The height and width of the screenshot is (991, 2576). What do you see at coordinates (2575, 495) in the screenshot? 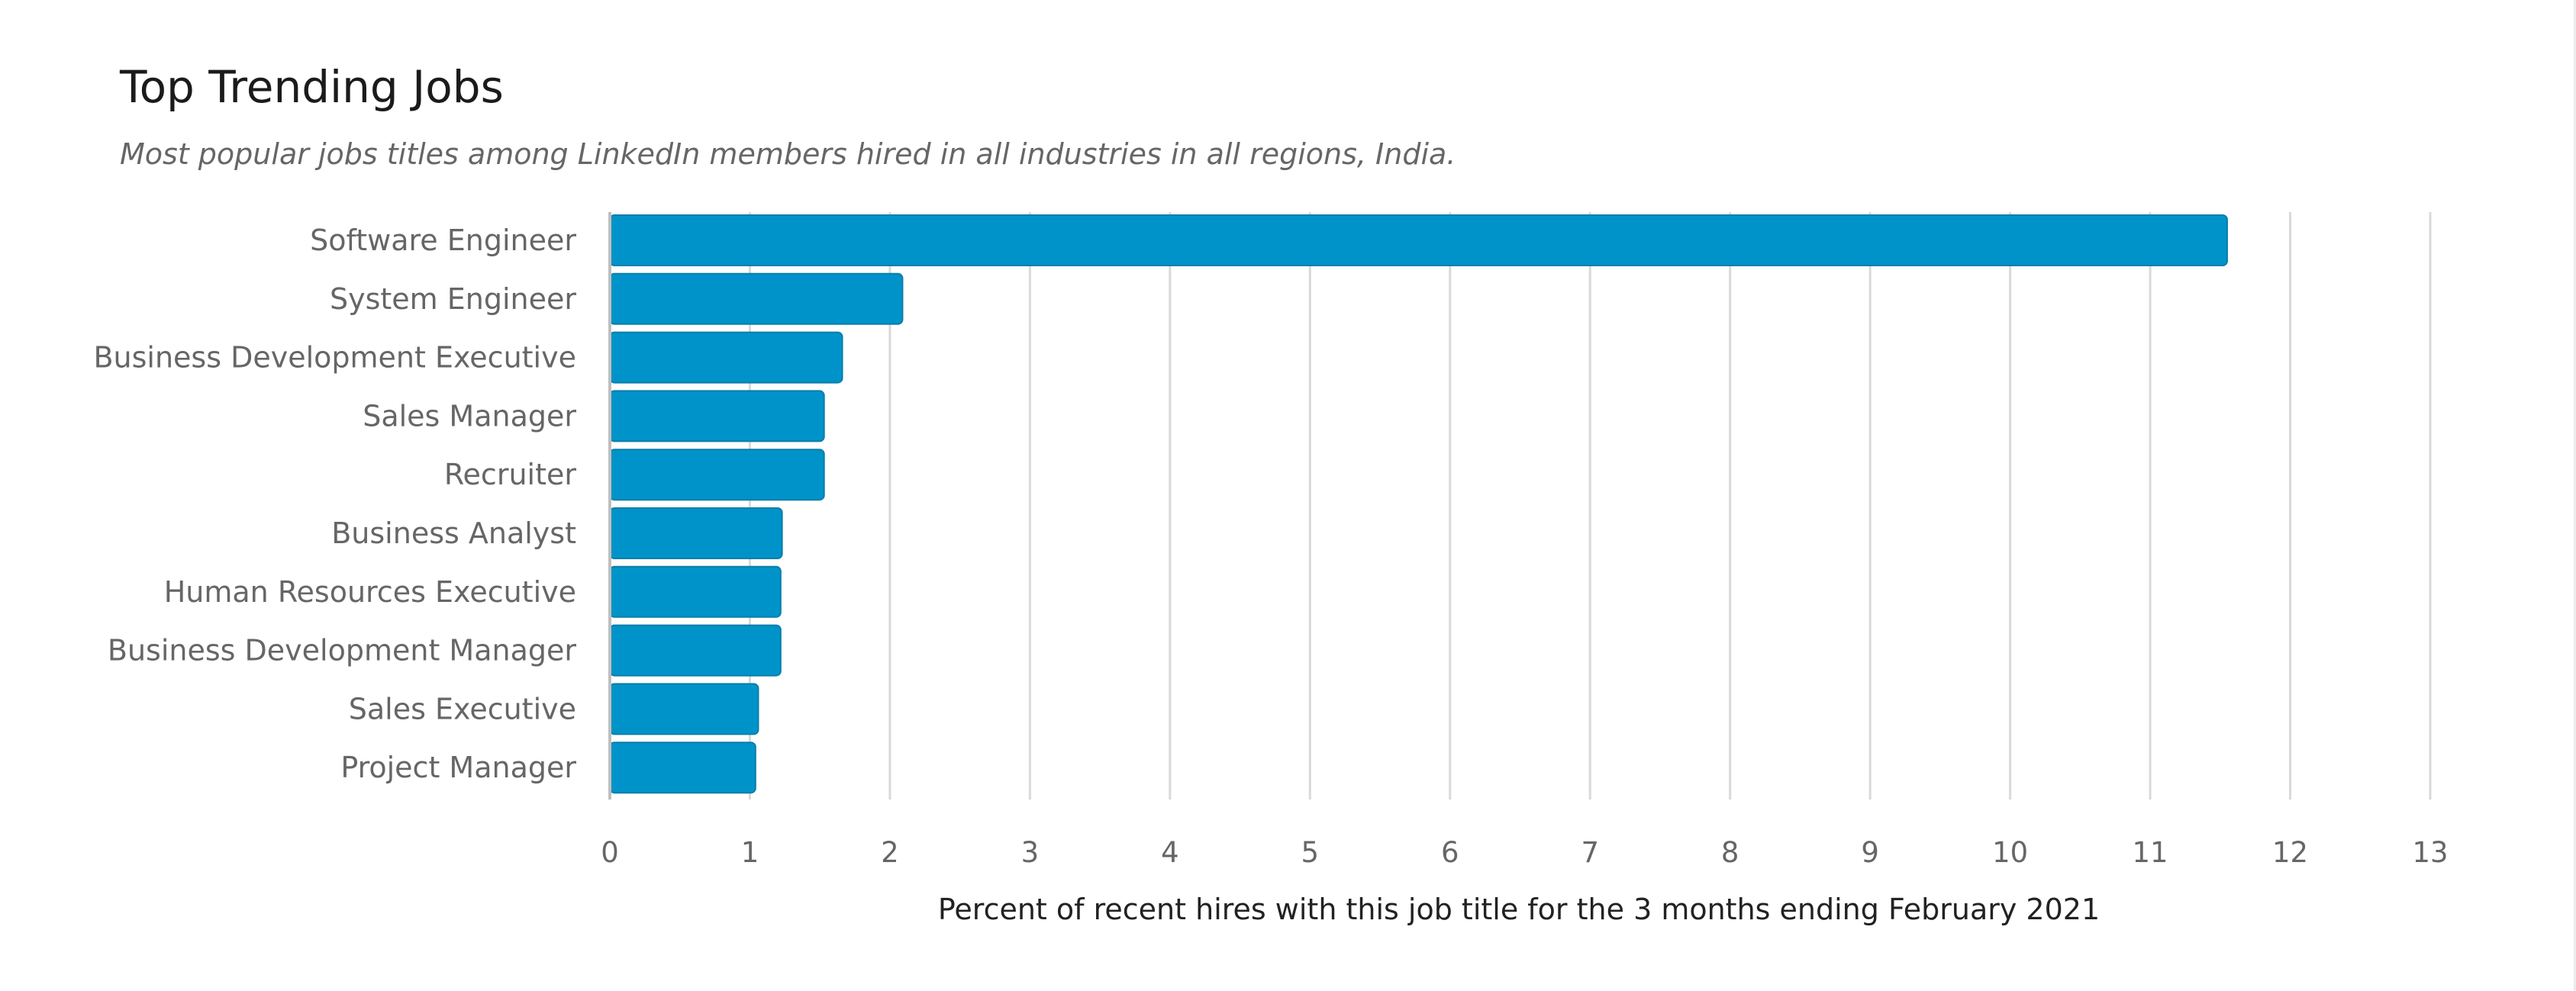
I see `right-edge-divider` at bounding box center [2575, 495].